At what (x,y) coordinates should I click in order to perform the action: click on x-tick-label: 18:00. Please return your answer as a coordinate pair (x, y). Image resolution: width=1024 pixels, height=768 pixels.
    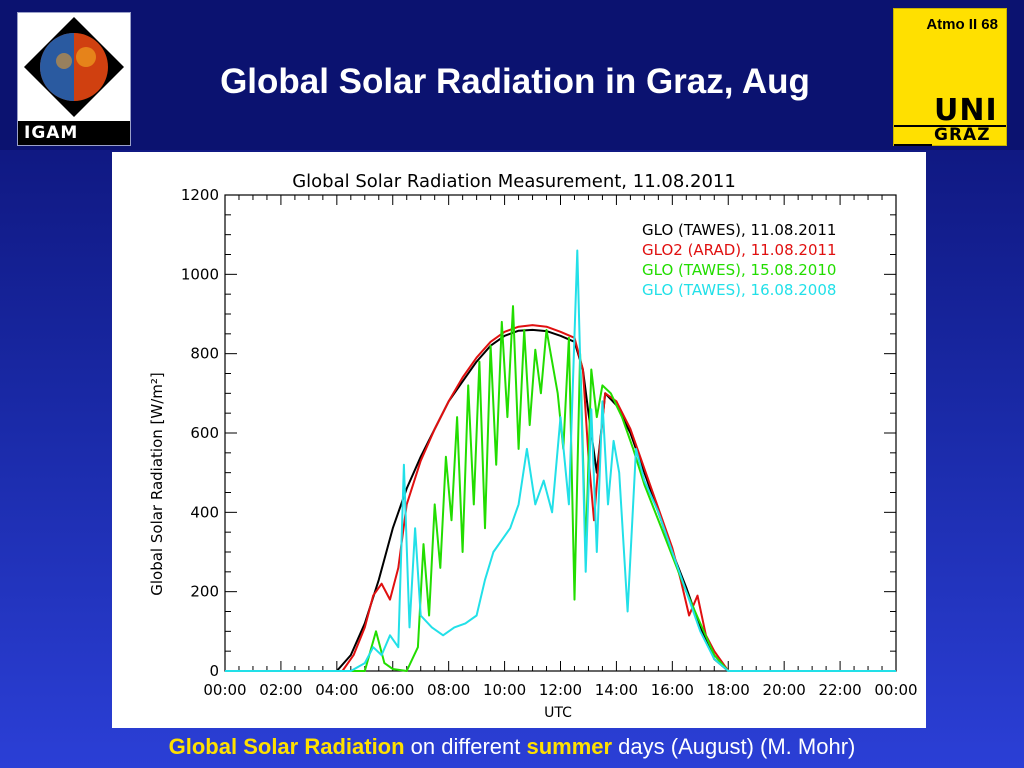
    Looking at the image, I should click on (728, 690).